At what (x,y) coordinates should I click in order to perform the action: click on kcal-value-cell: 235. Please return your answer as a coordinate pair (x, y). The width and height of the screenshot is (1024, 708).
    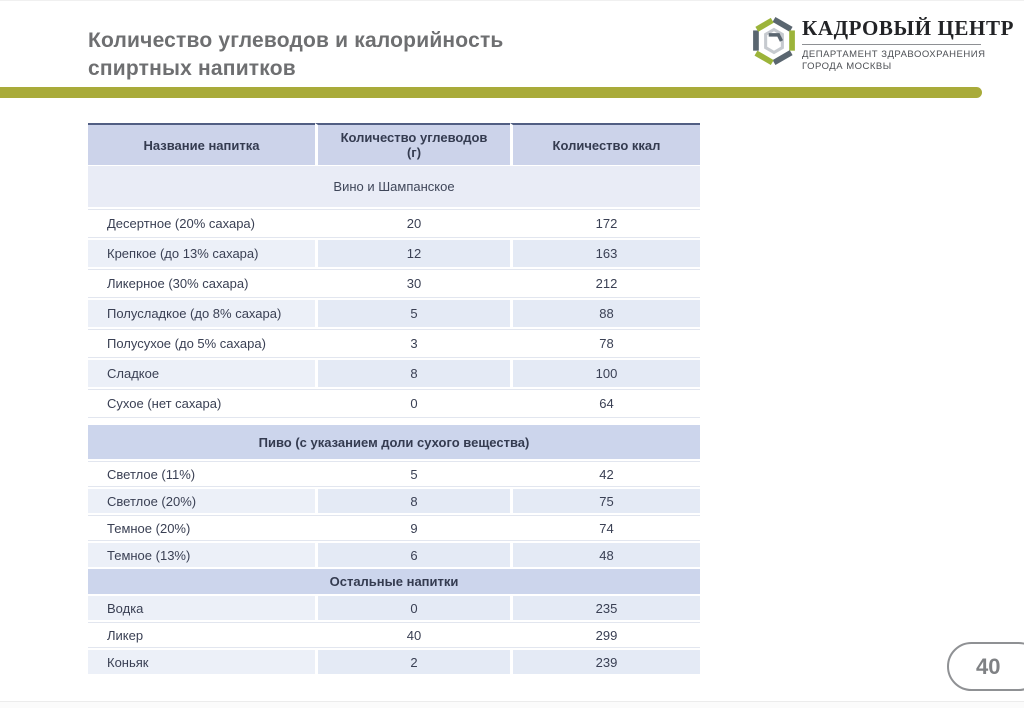
    Looking at the image, I should click on (605, 608).